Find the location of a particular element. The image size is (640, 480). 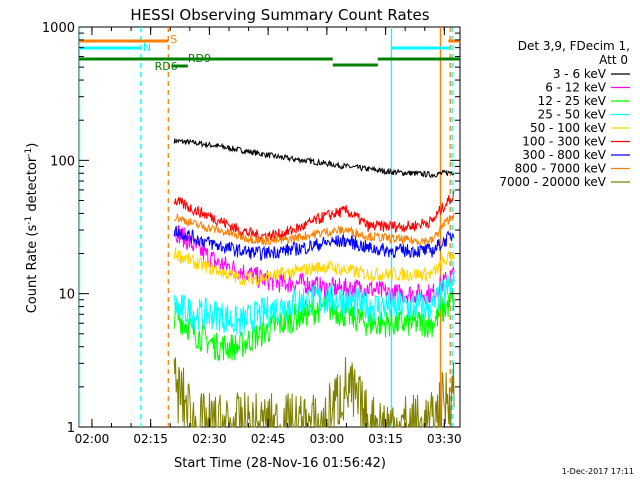

y-tick-label: 1000 is located at coordinates (58, 28).